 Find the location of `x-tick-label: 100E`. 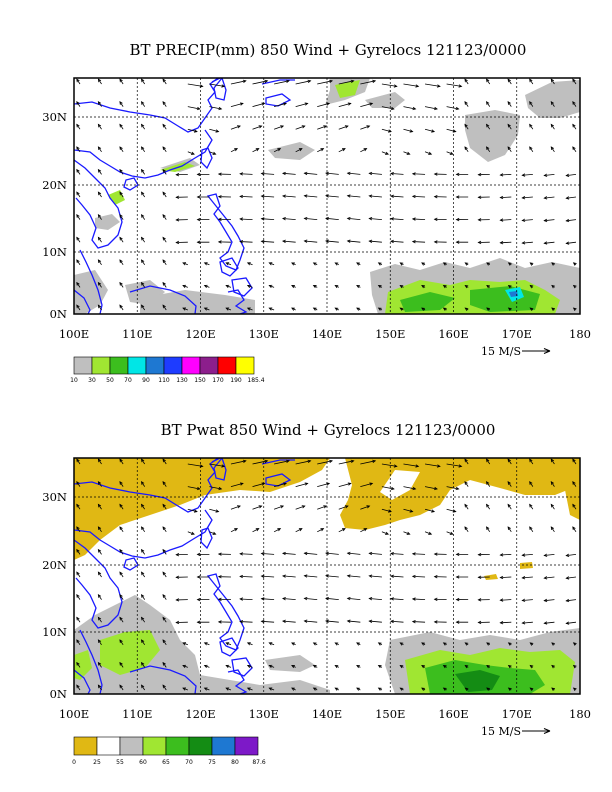

x-tick-label: 100E is located at coordinates (74, 714).